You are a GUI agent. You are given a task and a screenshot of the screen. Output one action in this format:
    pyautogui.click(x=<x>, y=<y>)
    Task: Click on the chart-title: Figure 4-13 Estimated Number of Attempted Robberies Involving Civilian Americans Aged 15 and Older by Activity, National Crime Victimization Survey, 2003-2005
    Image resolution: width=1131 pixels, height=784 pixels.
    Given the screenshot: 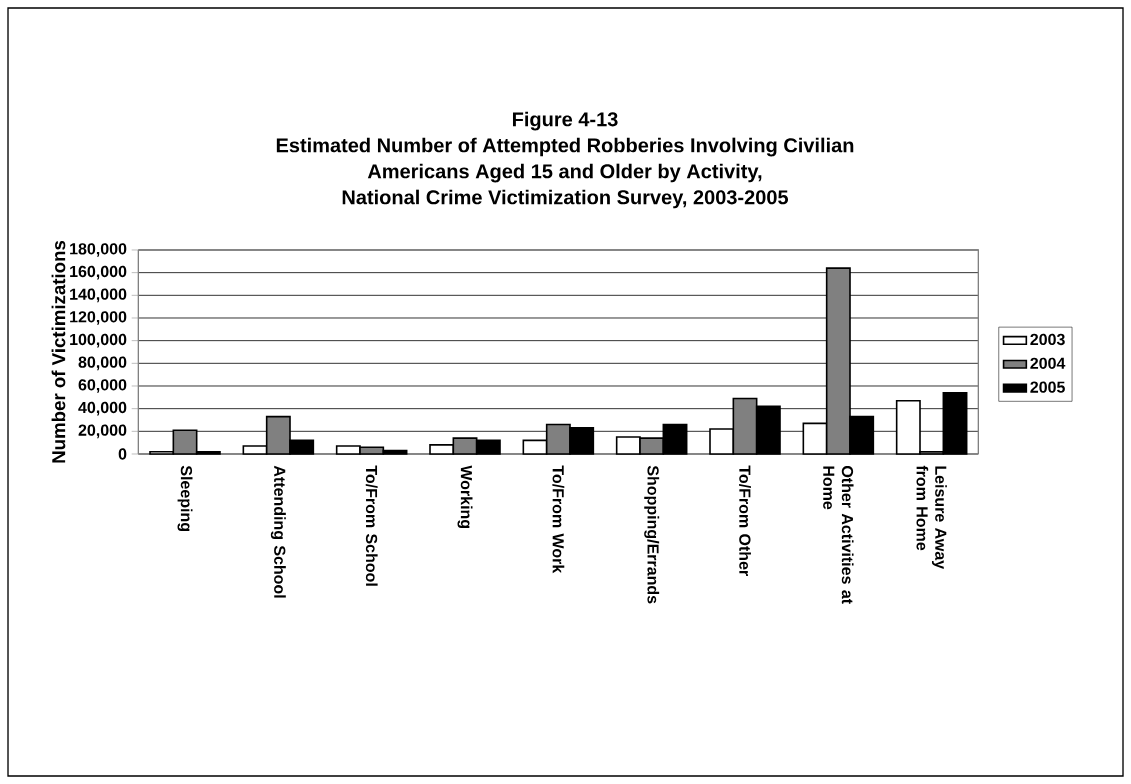 What is the action you would take?
    pyautogui.click(x=565, y=160)
    